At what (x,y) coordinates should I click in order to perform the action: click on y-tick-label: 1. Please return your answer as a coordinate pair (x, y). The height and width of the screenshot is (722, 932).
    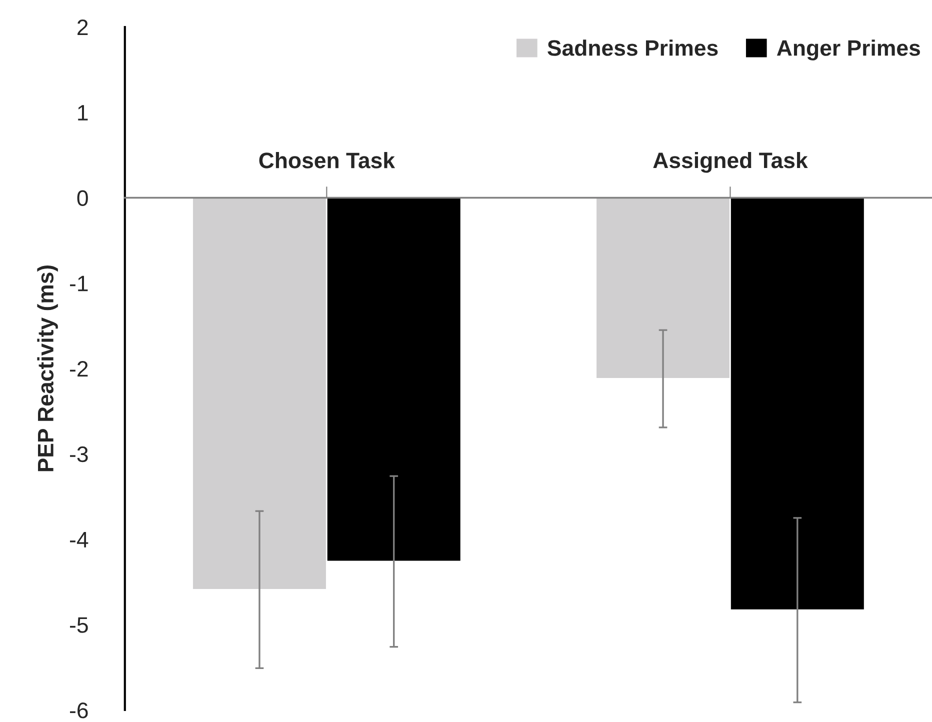
    Looking at the image, I should click on (83, 112).